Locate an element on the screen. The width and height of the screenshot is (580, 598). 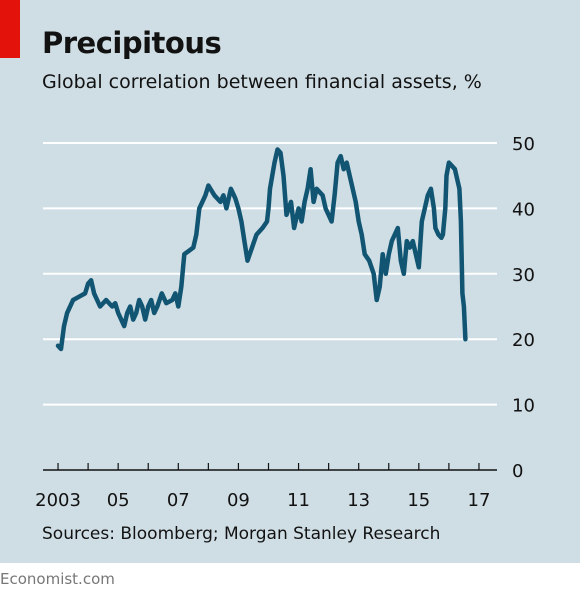
y-tick-label: 10 is located at coordinates (523, 406).